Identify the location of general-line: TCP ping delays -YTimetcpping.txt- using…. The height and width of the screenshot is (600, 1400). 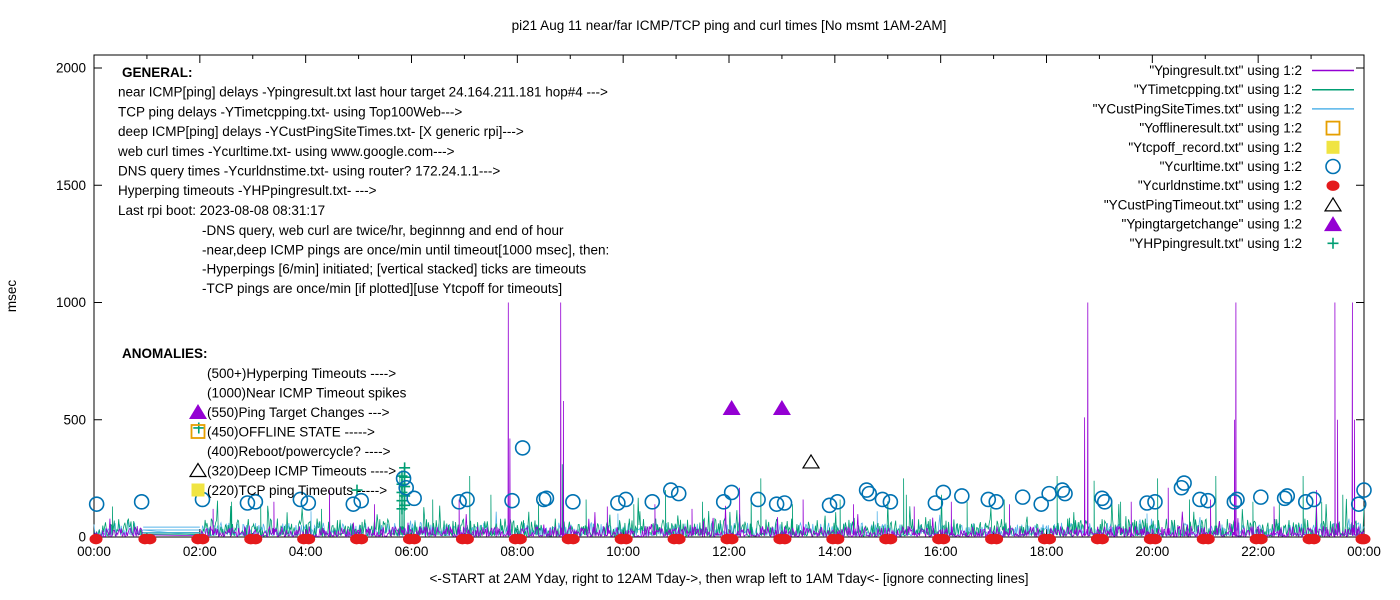
(290, 111).